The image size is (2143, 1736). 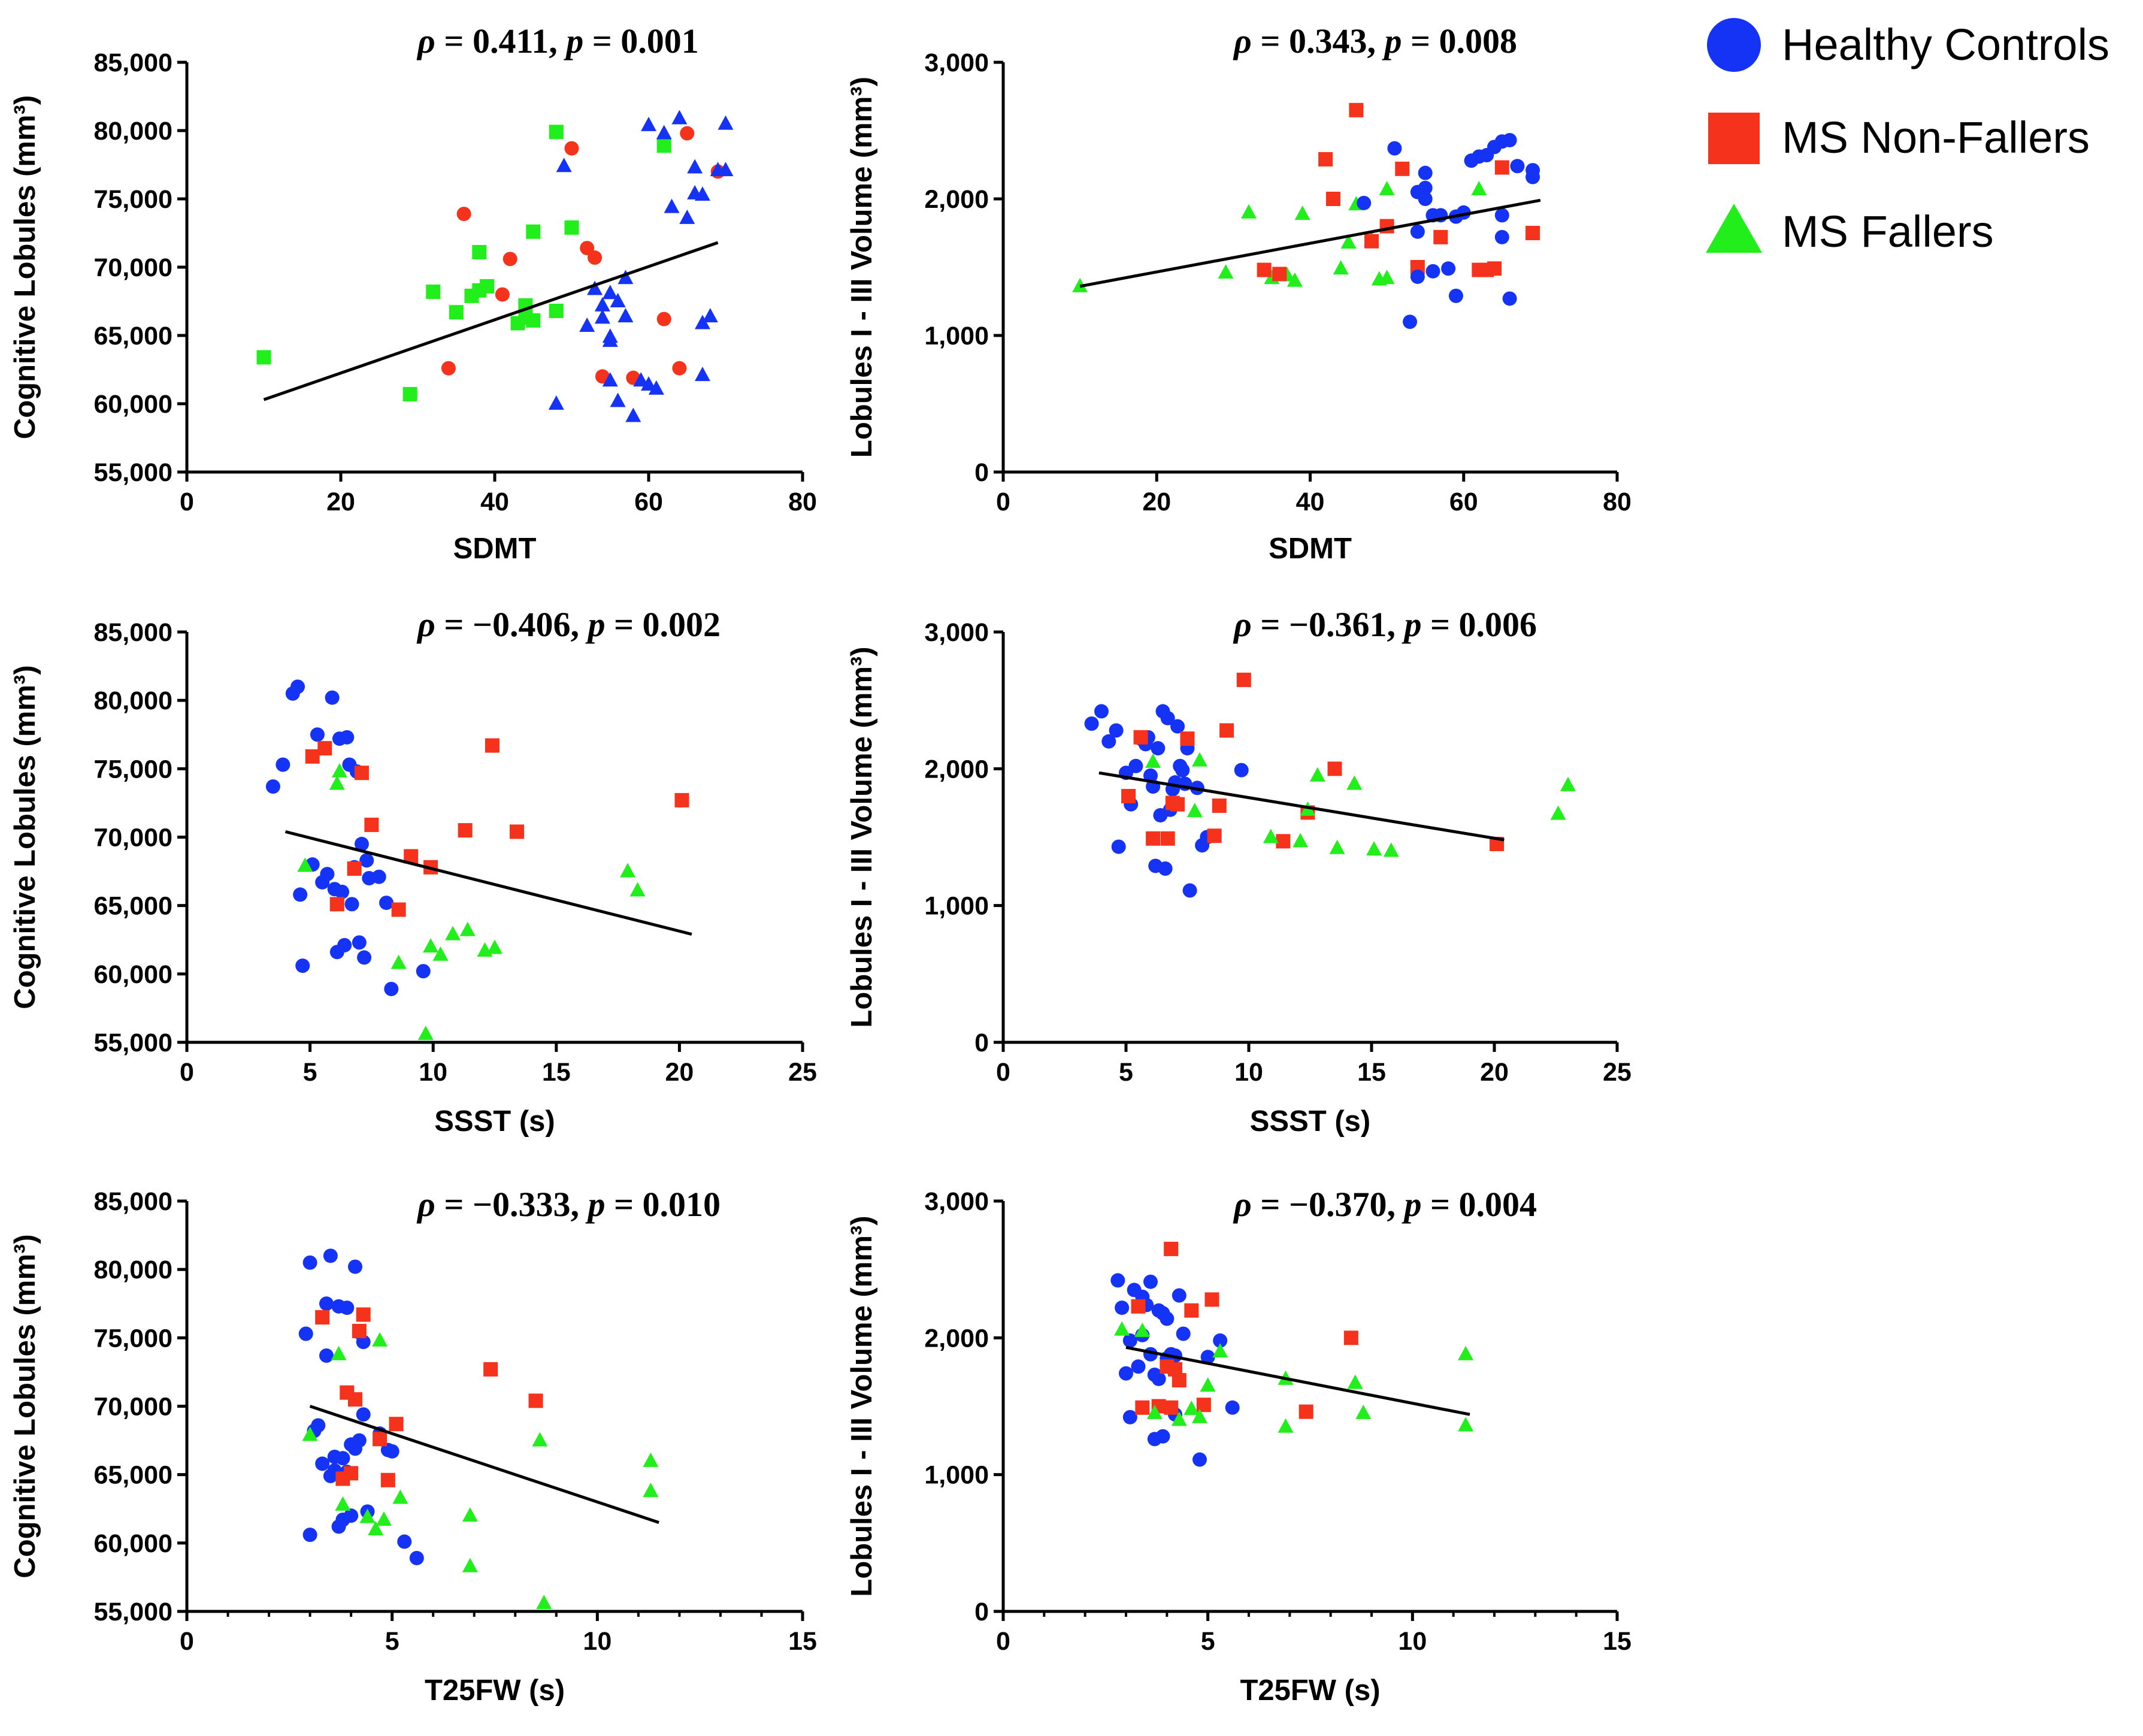 I want to click on correlation-annotation: ρ = 0.343, p = 0.008, so click(x=1375, y=41).